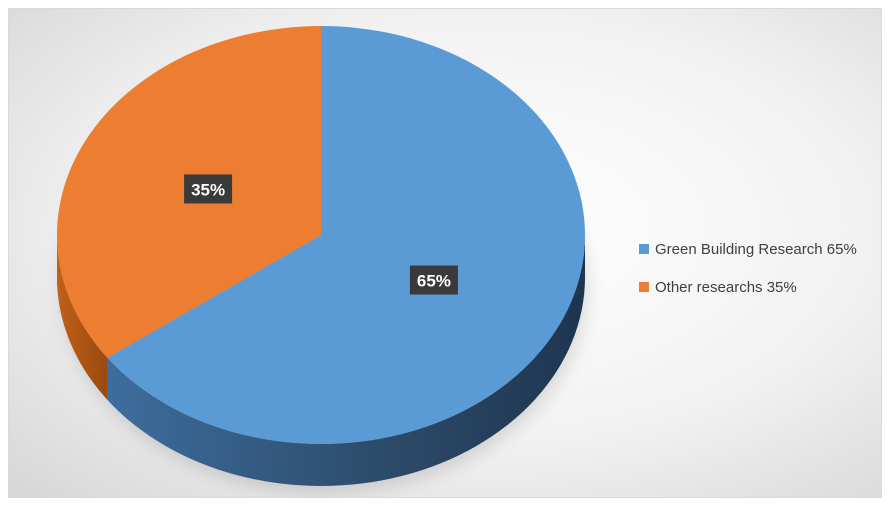  What do you see at coordinates (644, 287) in the screenshot?
I see `legend-swatch-other-researchs` at bounding box center [644, 287].